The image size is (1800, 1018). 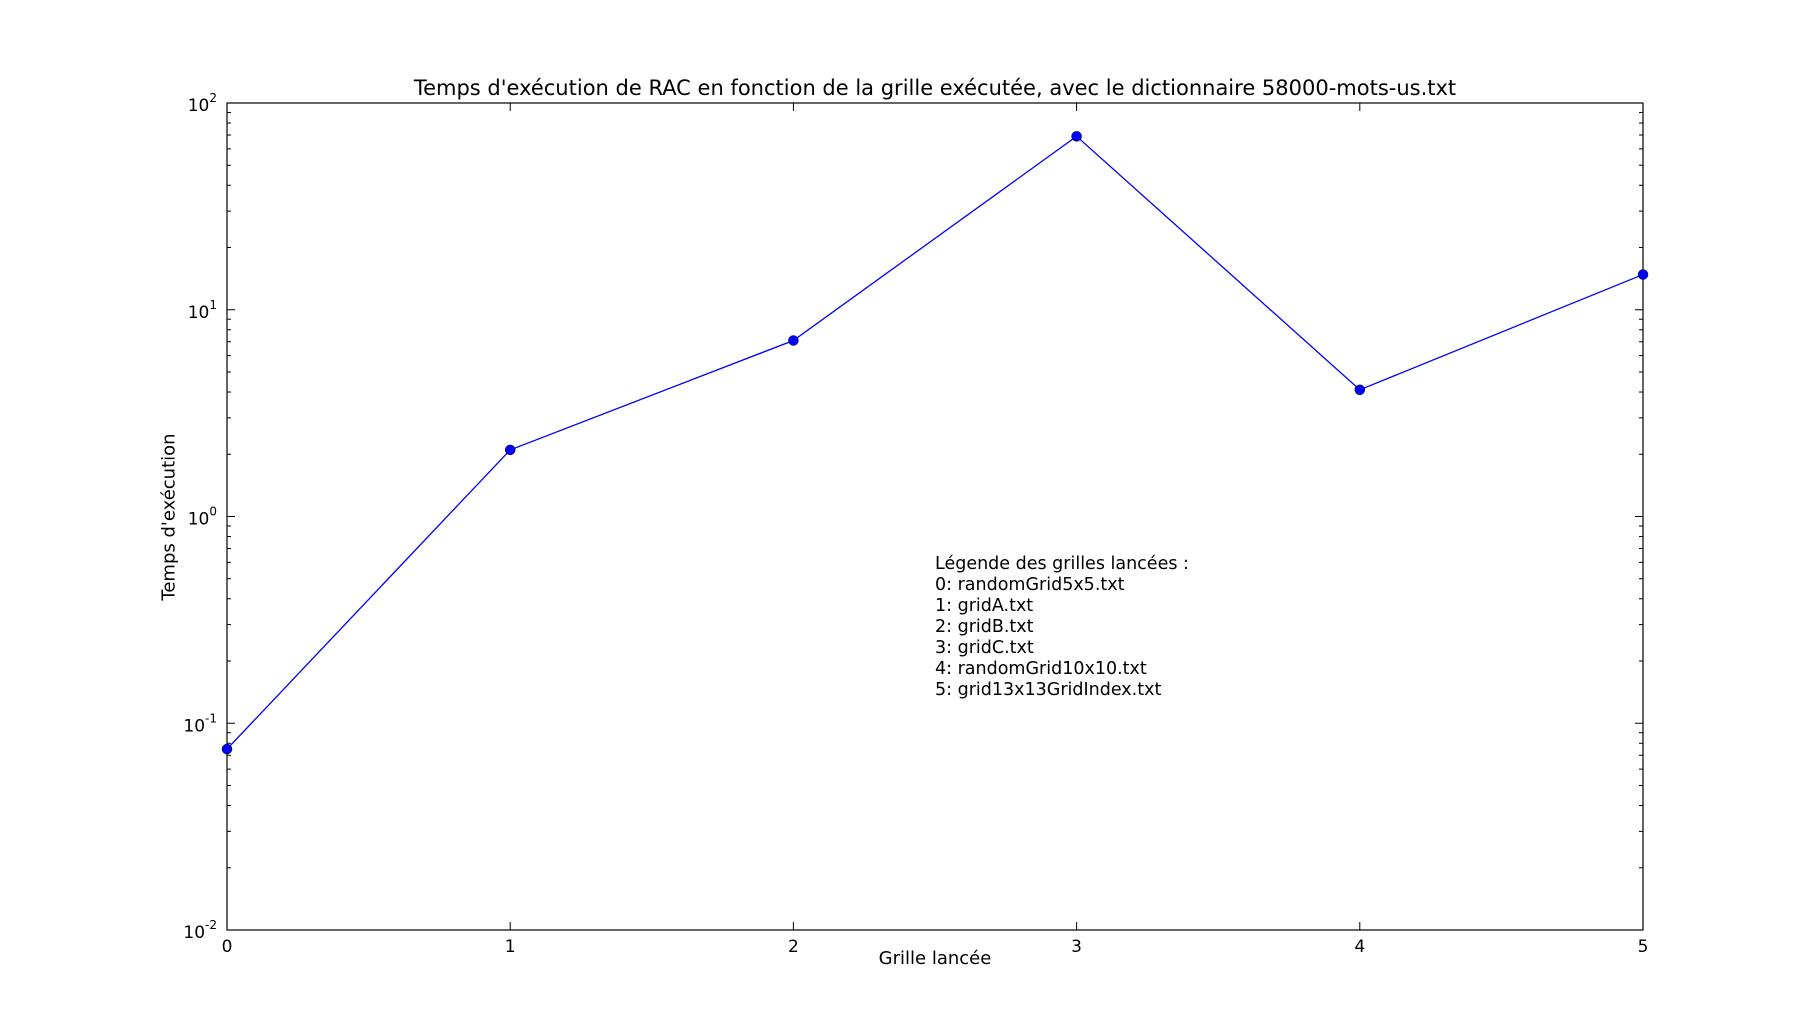 I want to click on x-tick-label: 1, so click(x=510, y=947).